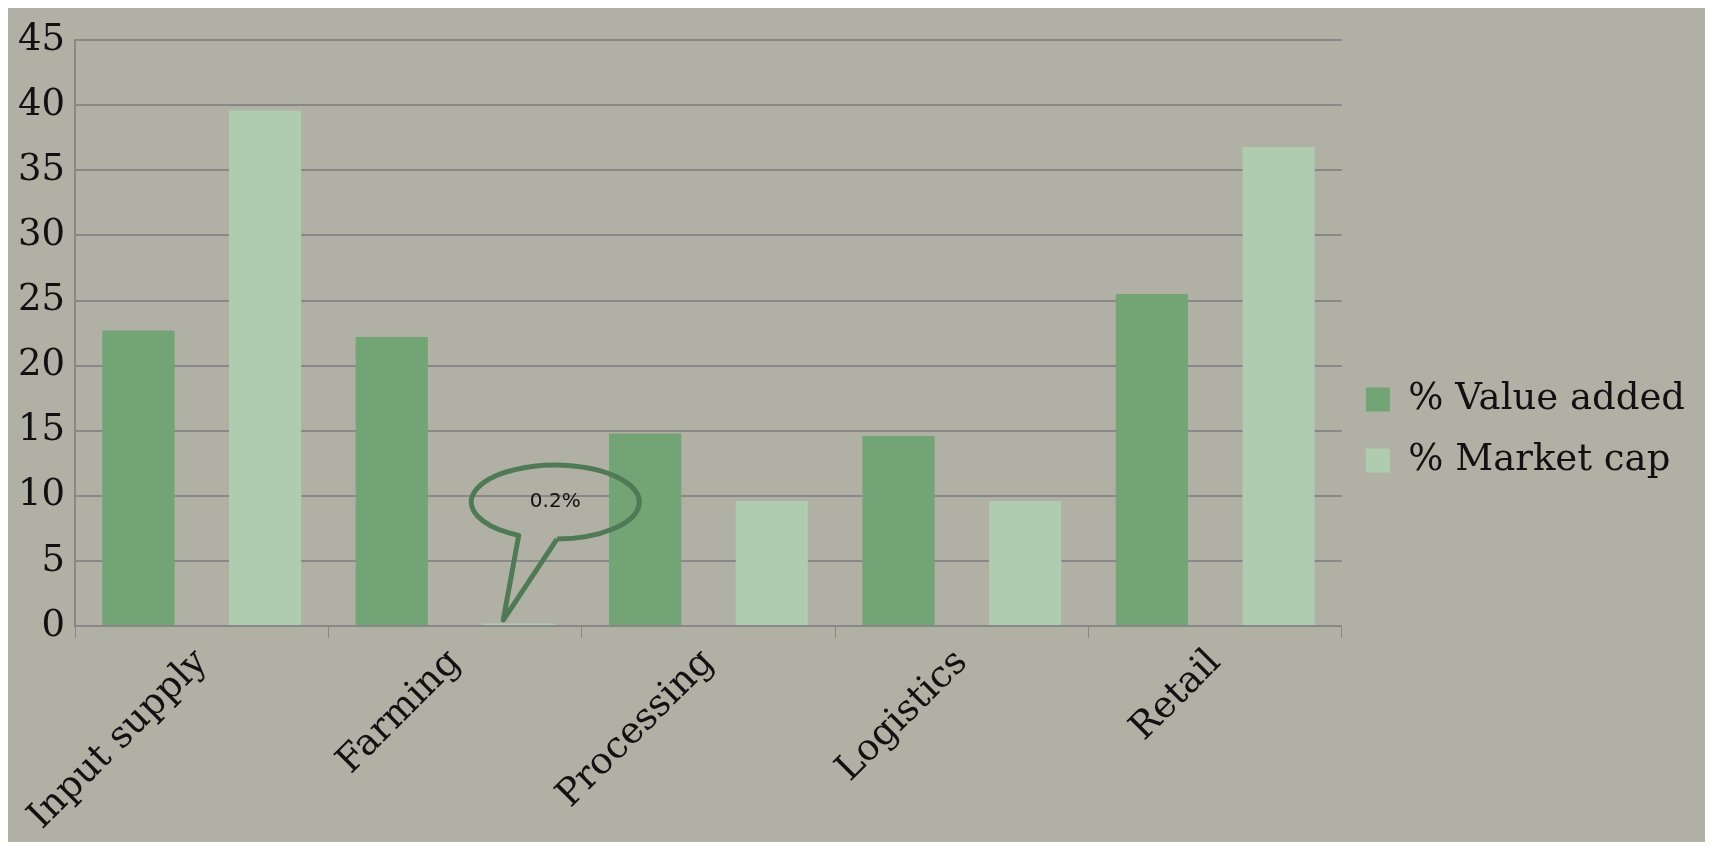 This screenshot has width=1713, height=850. Describe the element at coordinates (53, 623) in the screenshot. I see `y-tick-label: 0` at that location.